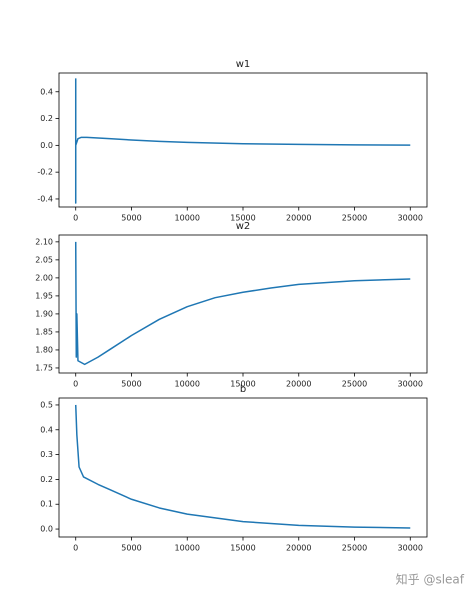 The width and height of the screenshot is (474, 601). Describe the element at coordinates (44, 349) in the screenshot. I see `y-tick-label: 1.80` at that location.